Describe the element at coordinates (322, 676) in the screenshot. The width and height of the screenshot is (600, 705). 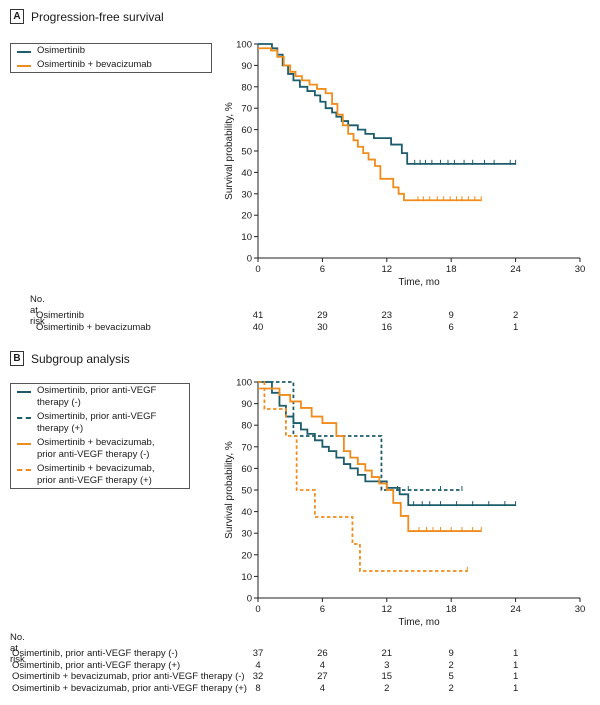
I see `risk-row-value: 27` at that location.